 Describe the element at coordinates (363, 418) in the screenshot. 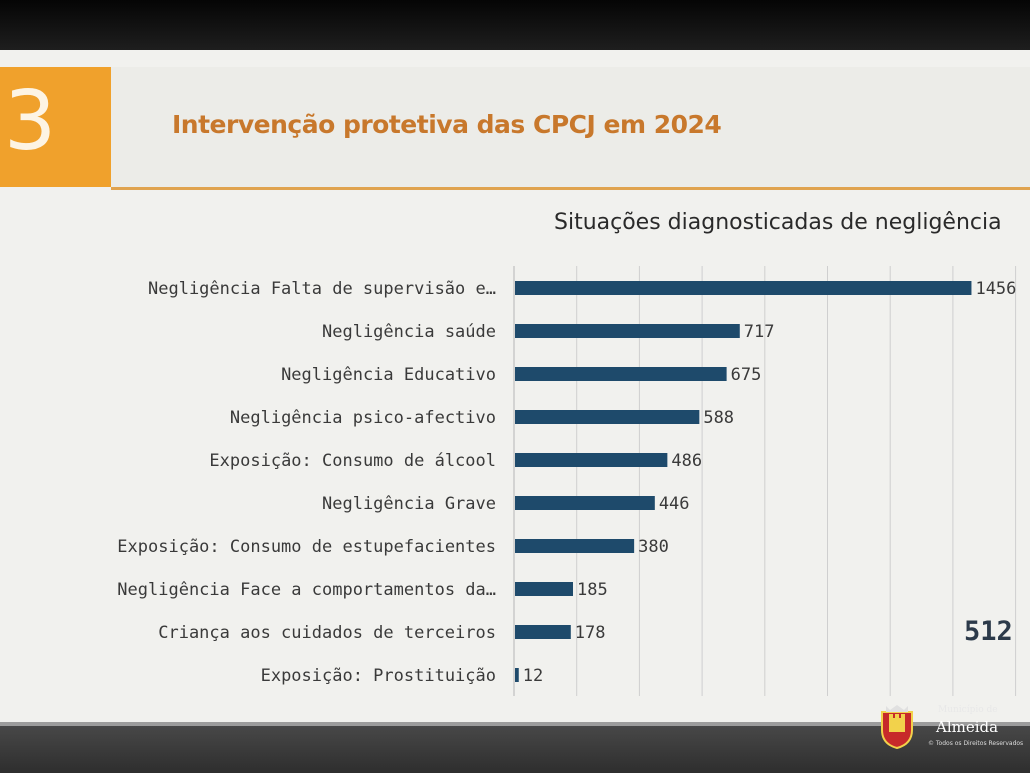

I see `category-label: Negligência psico-afectivo` at that location.